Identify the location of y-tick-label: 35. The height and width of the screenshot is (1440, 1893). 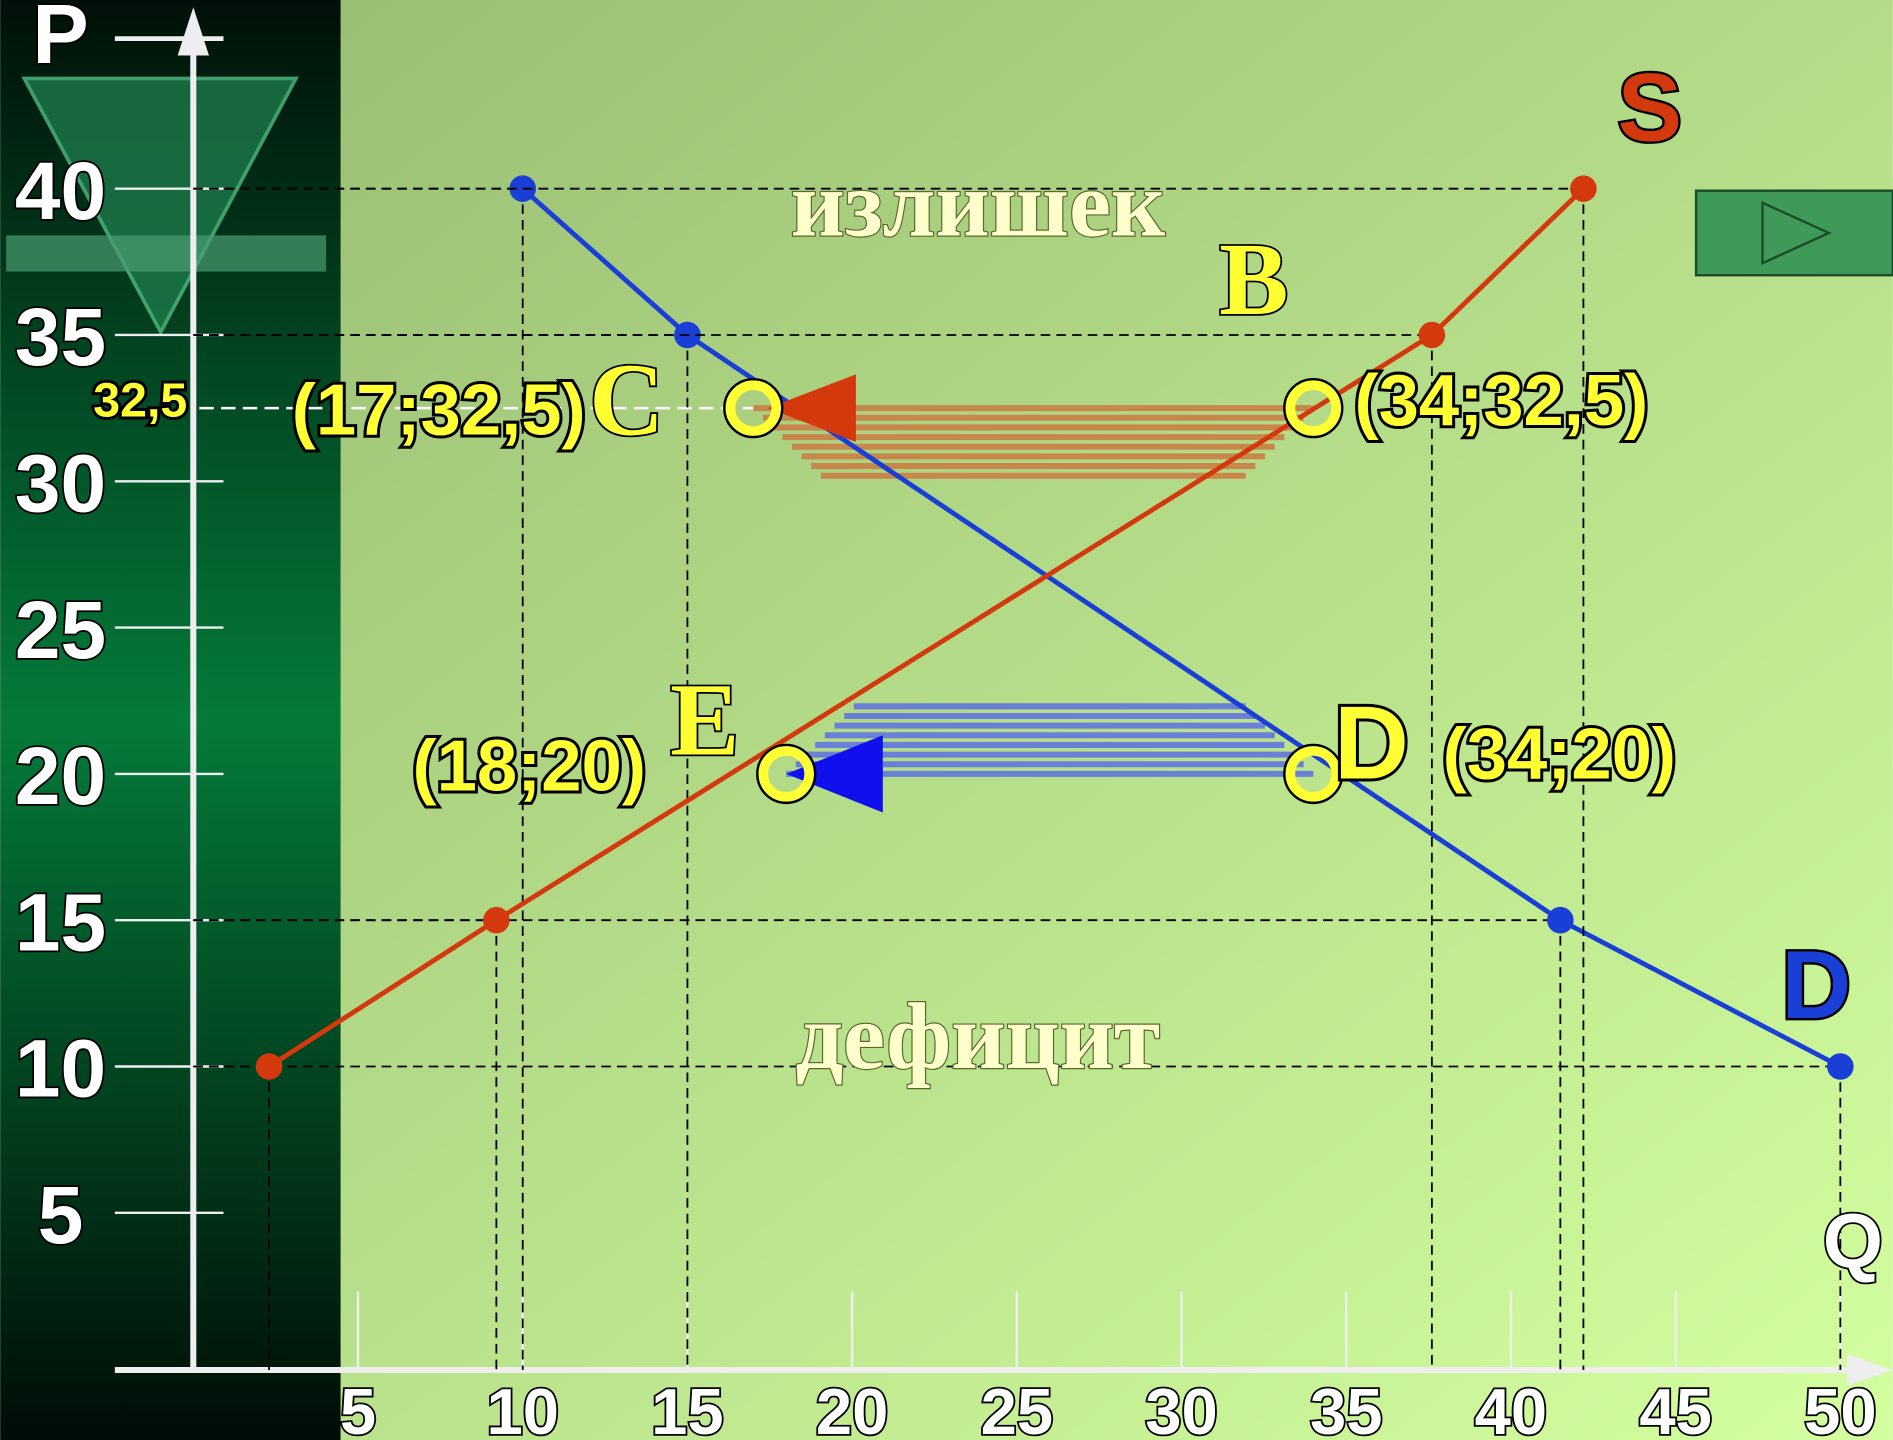
(60, 337).